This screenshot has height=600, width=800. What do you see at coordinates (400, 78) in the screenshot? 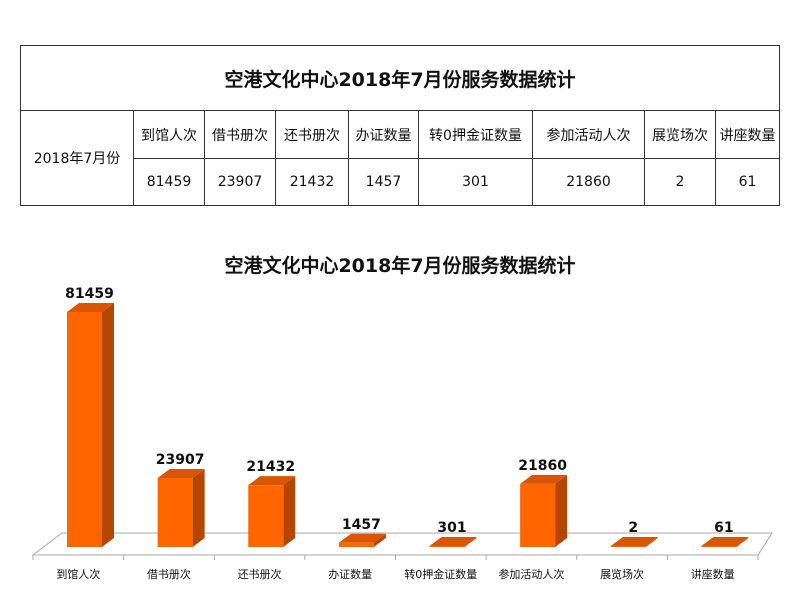
I see `table-title: 空港文化中心2018年7月份服务数据统计` at bounding box center [400, 78].